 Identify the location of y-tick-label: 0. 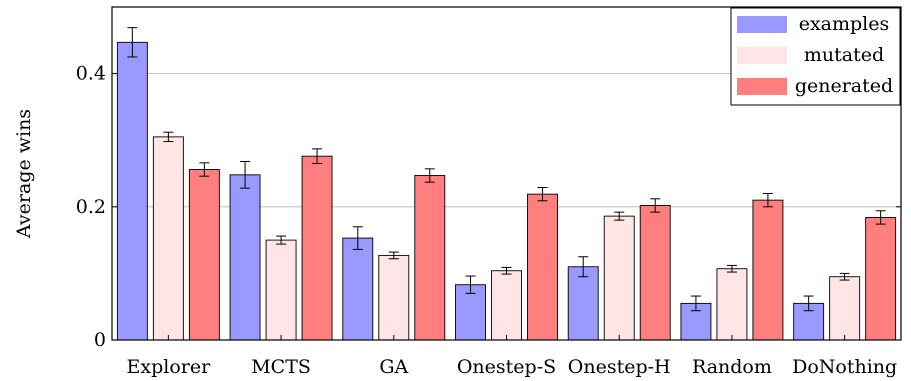
(100, 340).